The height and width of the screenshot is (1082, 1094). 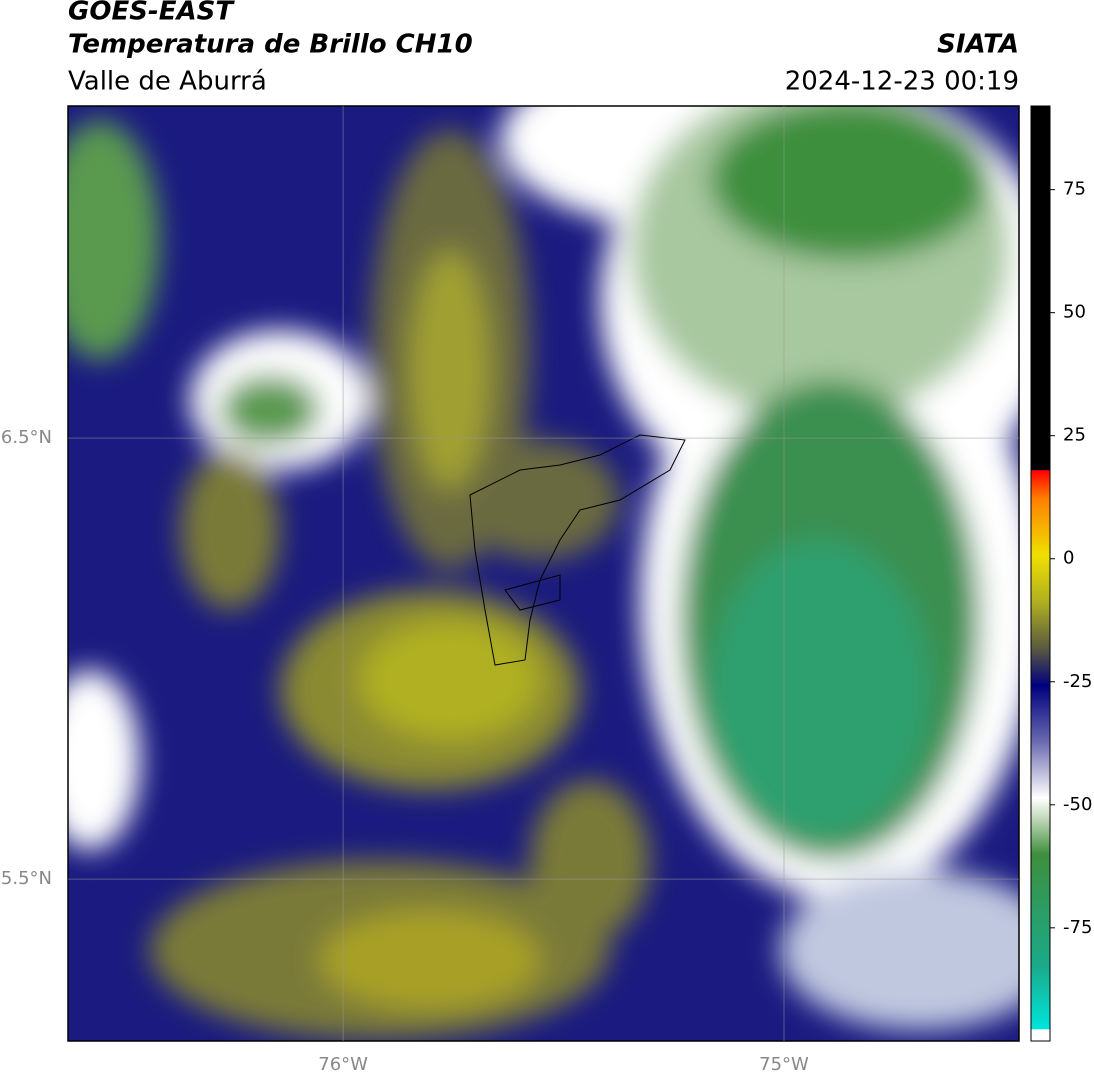 I want to click on colorbar-tick-label: -50, so click(x=1077, y=804).